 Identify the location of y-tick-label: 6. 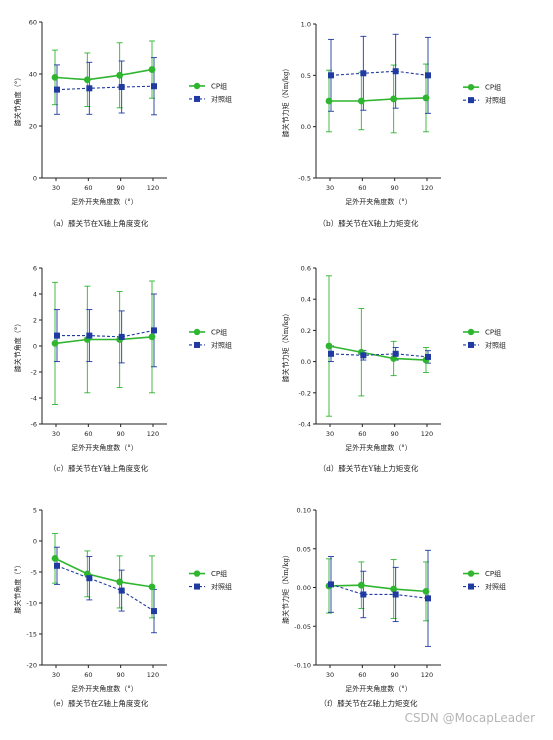
(35, 269).